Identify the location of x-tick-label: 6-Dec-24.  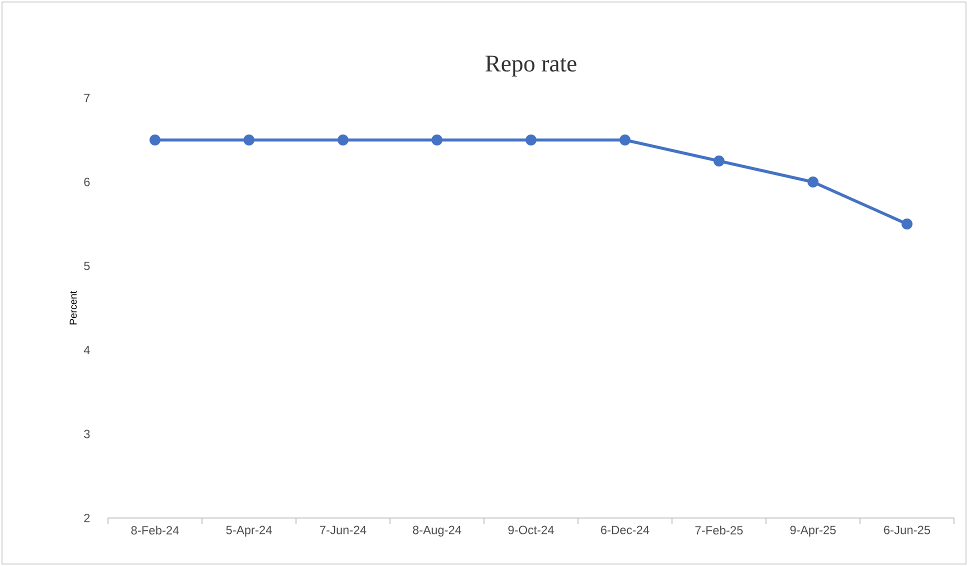
(625, 530).